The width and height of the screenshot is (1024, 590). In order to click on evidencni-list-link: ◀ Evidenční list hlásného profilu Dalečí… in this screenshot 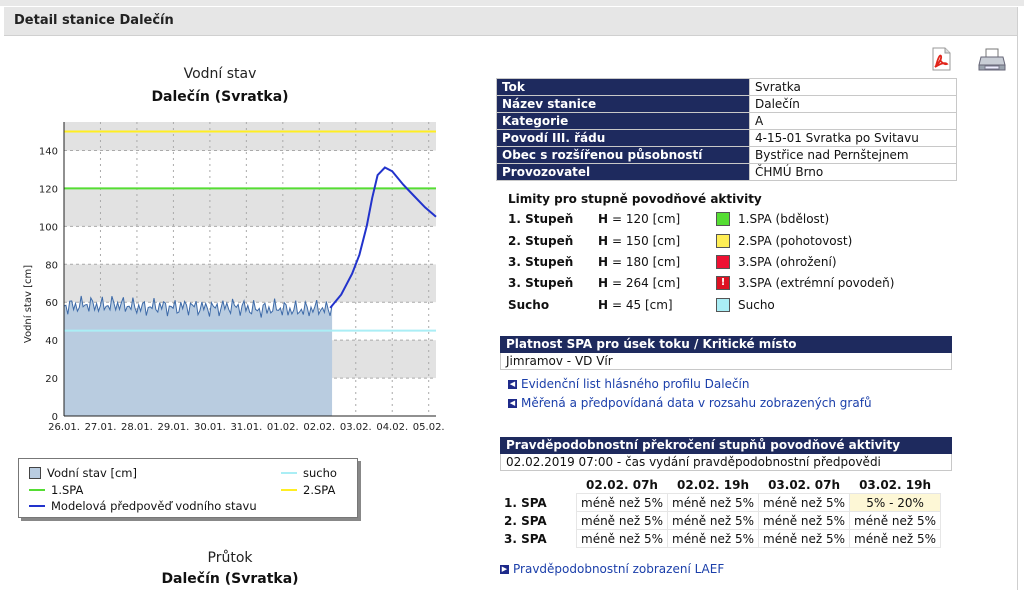, I will do `click(629, 384)`.